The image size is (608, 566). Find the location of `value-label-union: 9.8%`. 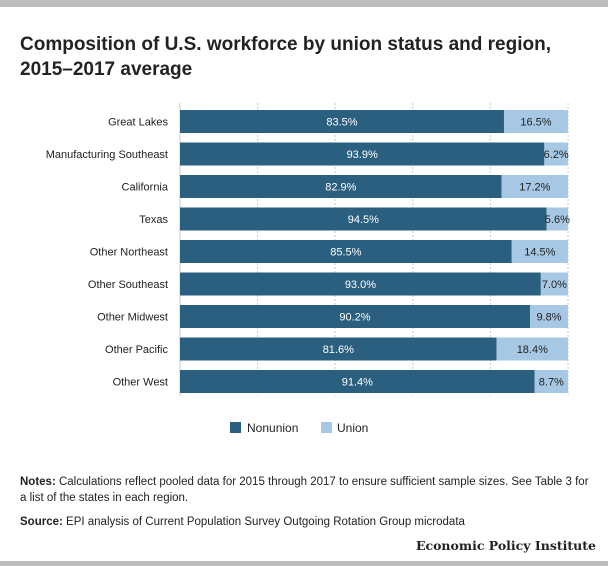

value-label-union: 9.8% is located at coordinates (548, 318).